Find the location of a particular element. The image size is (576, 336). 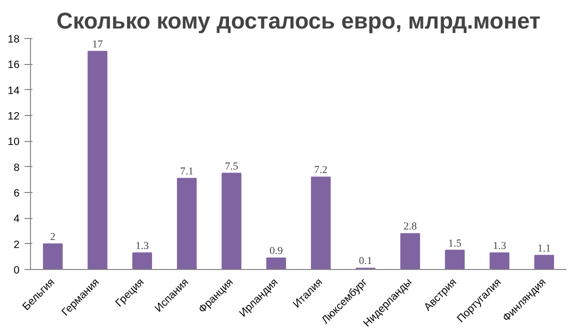

y-tick-label: 6 is located at coordinates (17, 194).